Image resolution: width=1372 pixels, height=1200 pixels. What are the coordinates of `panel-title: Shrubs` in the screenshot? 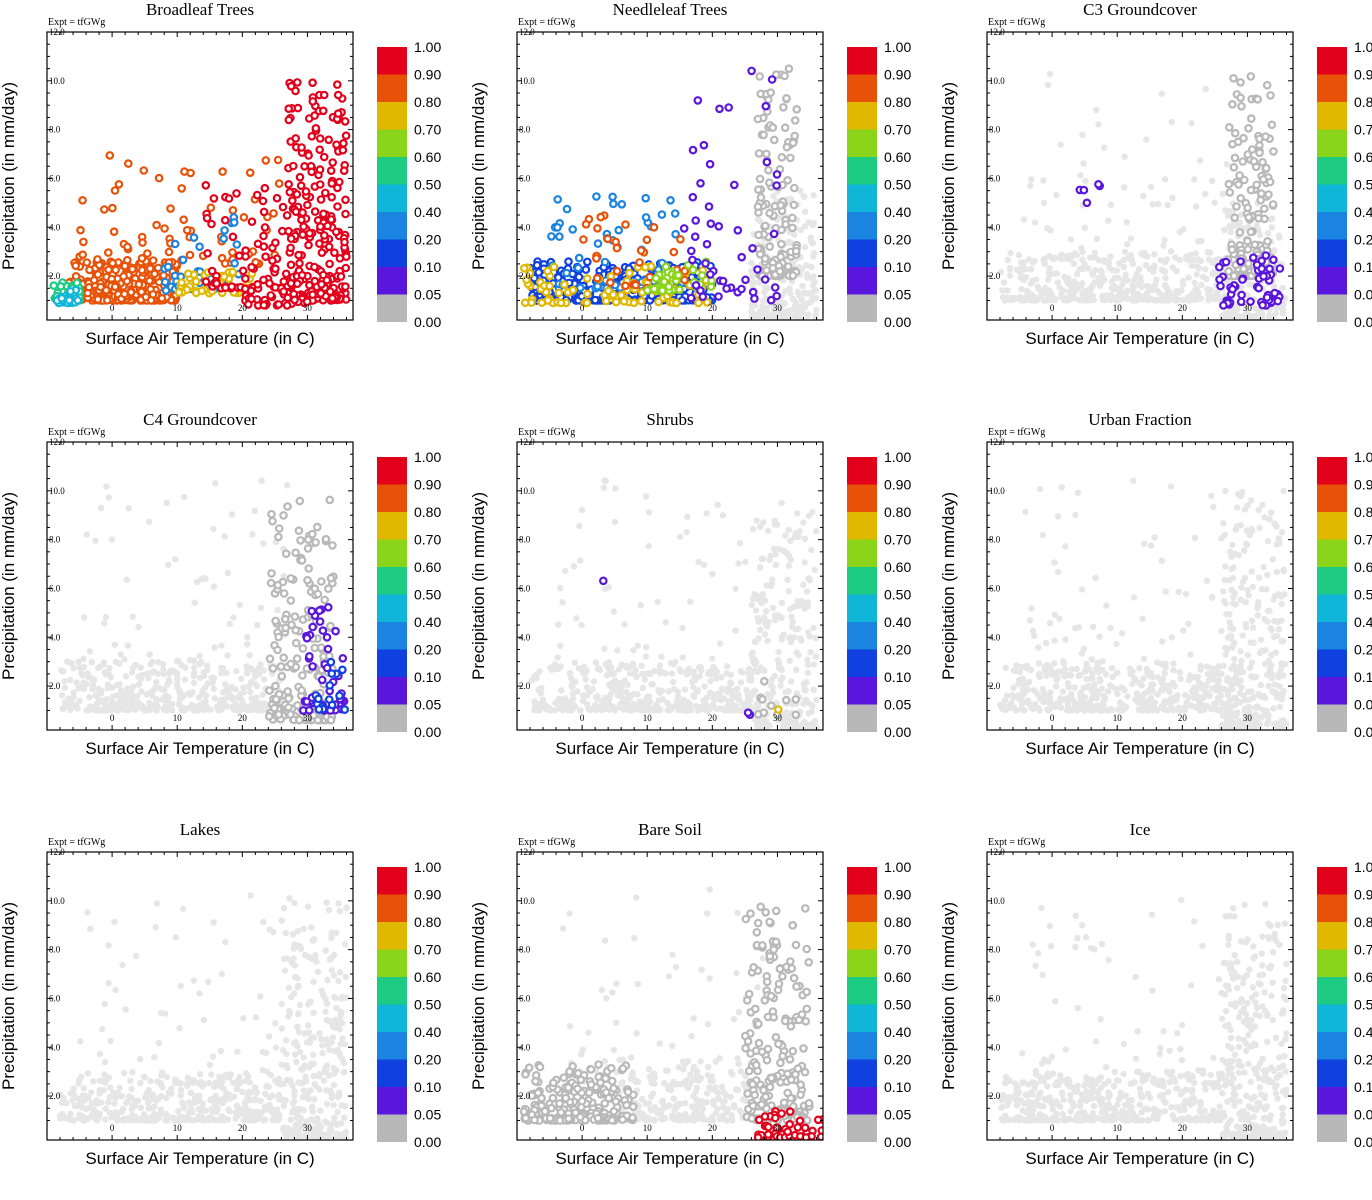 It's located at (669, 419).